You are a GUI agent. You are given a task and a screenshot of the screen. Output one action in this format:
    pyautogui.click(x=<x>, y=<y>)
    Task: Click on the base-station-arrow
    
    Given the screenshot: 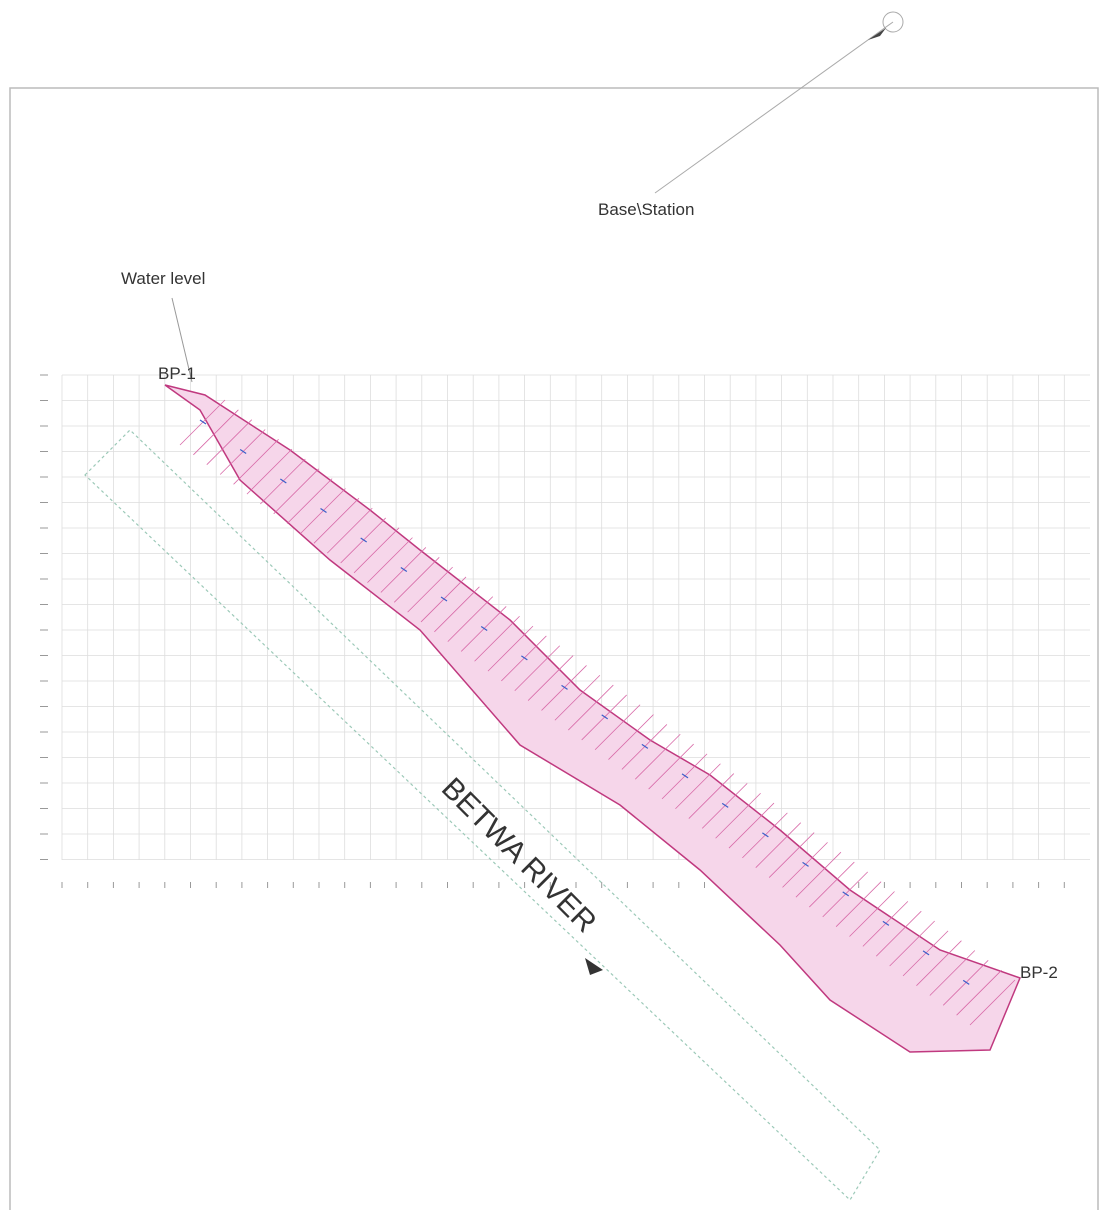 What is the action you would take?
    pyautogui.click(x=877, y=34)
    